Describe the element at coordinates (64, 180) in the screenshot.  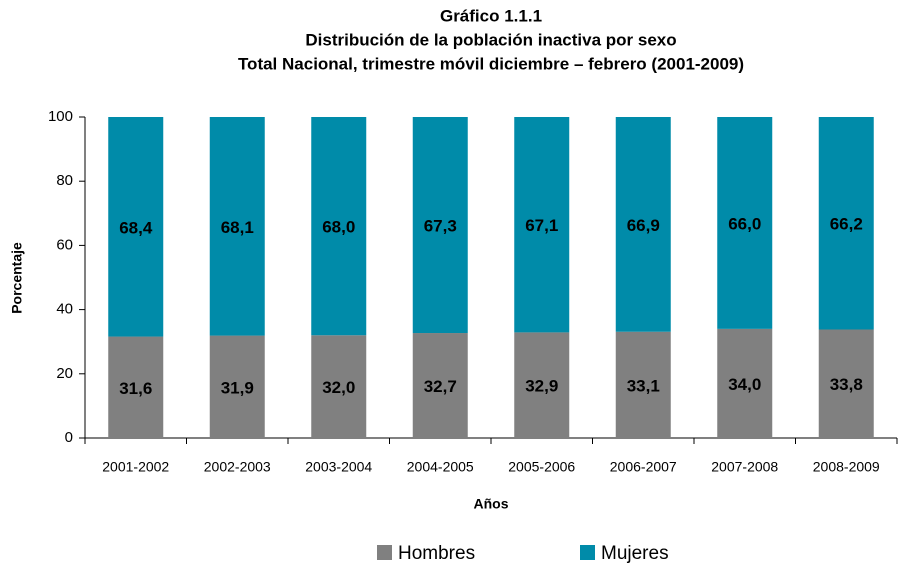
I see `y-tick-label: 80` at that location.